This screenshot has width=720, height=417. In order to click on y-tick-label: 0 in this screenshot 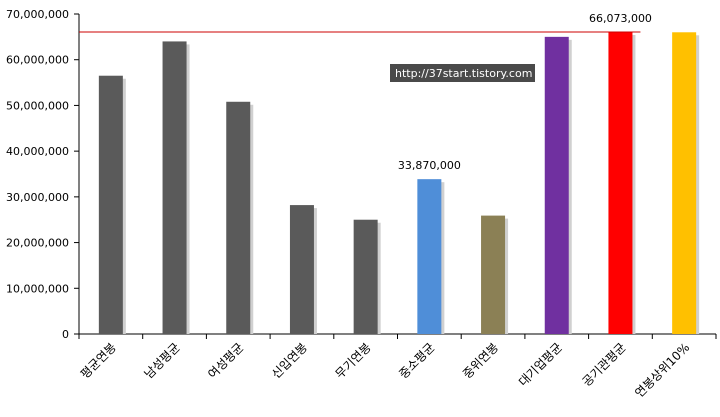, I will do `click(65, 334)`.